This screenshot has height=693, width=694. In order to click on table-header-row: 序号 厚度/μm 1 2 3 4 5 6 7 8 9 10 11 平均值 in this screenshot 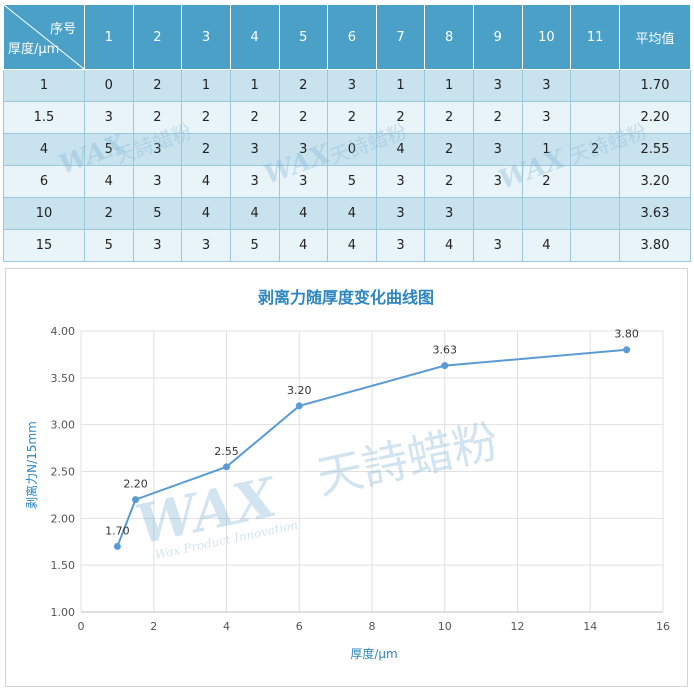, I will do `click(347, 37)`.